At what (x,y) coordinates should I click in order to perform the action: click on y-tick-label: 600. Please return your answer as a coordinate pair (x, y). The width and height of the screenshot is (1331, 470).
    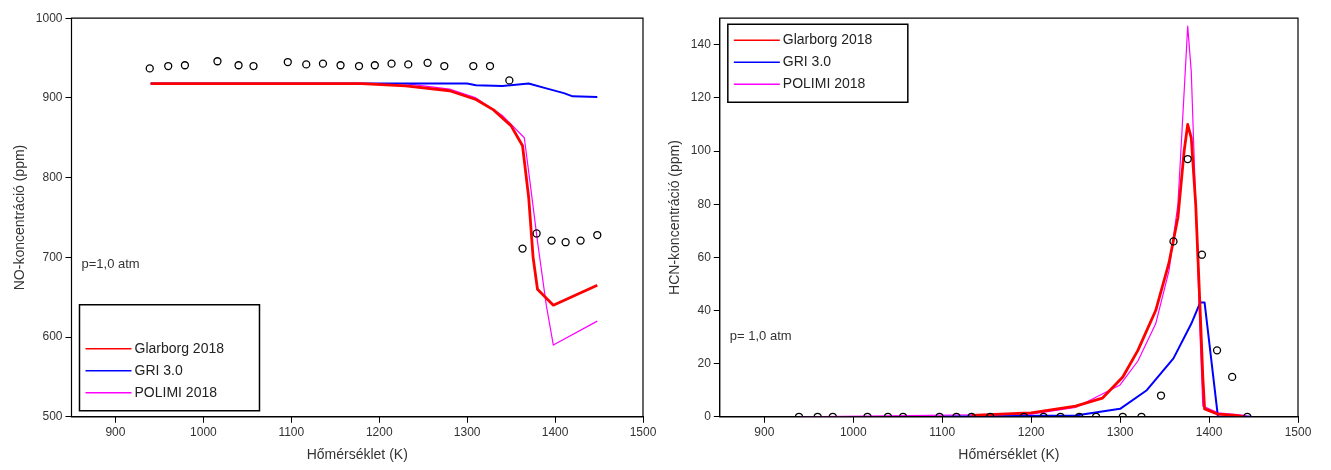
    Looking at the image, I should click on (52, 336).